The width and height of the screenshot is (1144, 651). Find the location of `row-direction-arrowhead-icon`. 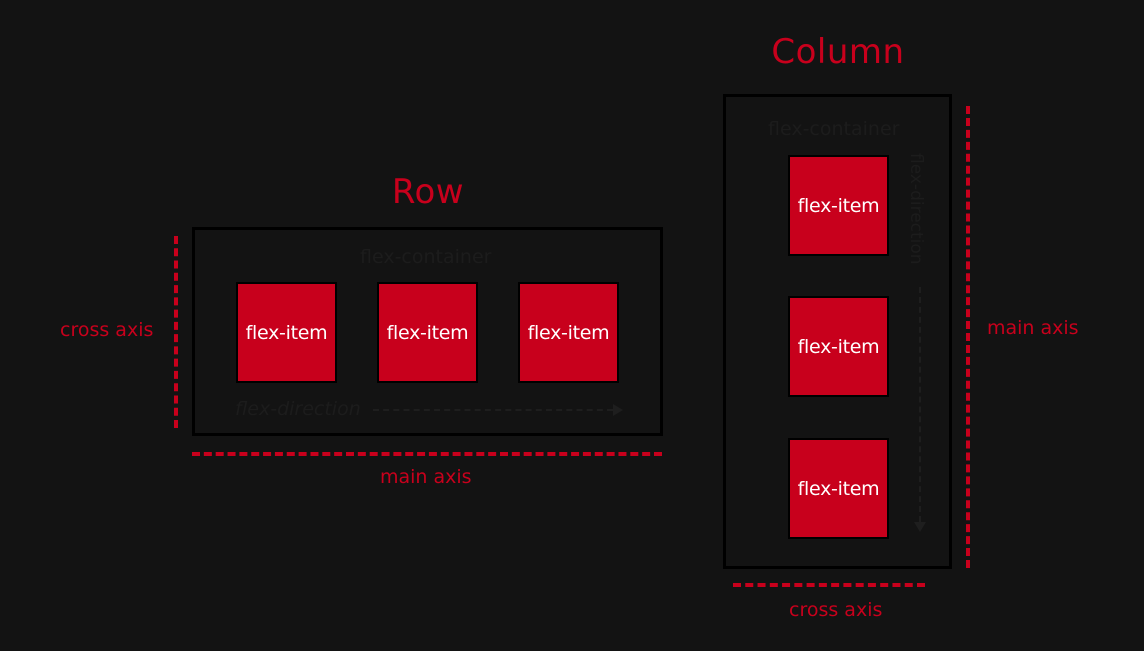

row-direction-arrowhead-icon is located at coordinates (618, 410).